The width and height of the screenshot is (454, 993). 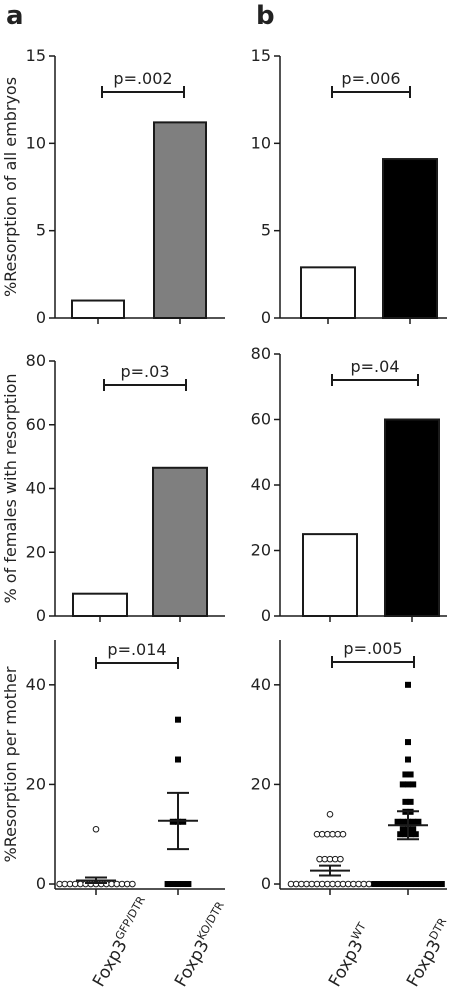 I want to click on chart-b3: 0 20 40 p=.005, so click(x=349, y=767).